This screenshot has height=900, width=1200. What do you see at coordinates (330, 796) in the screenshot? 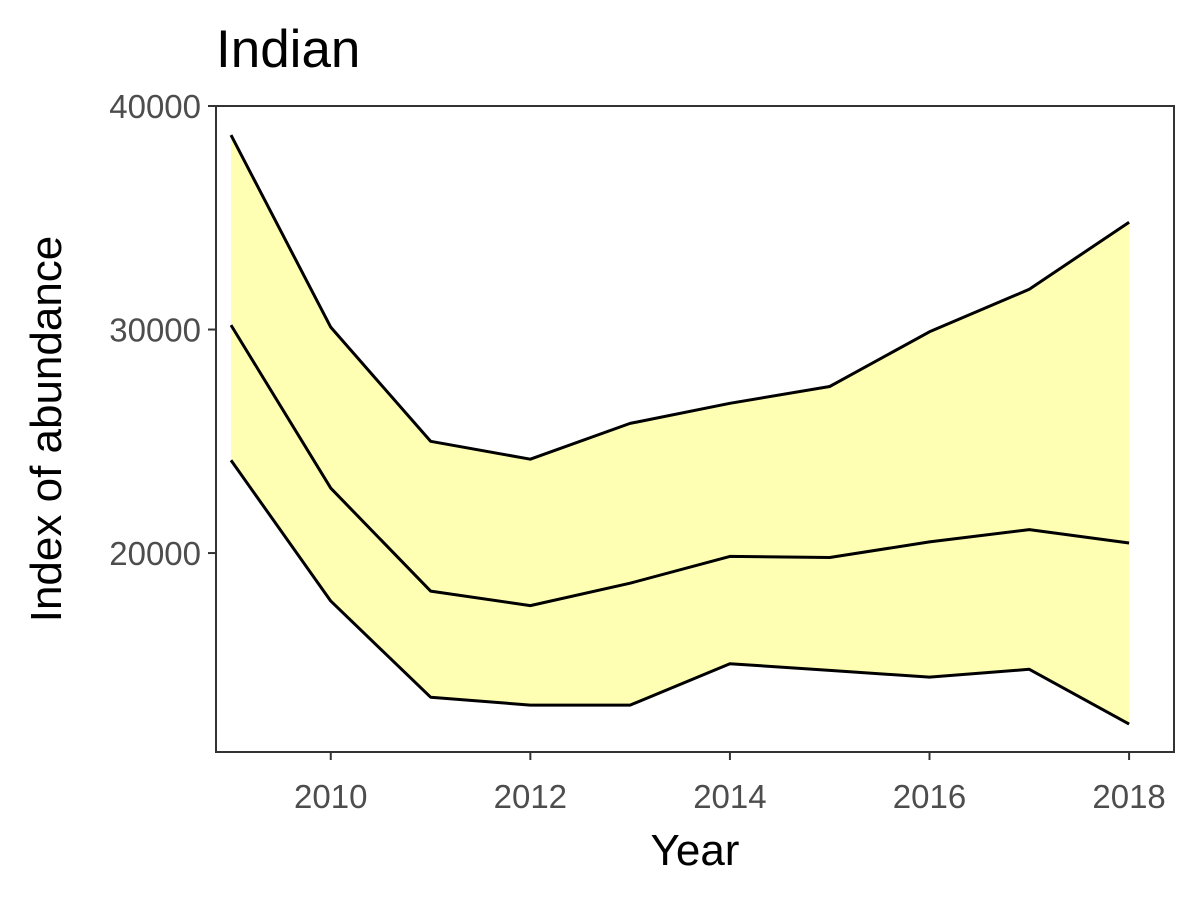
I see `x-tick-label: 2010` at bounding box center [330, 796].